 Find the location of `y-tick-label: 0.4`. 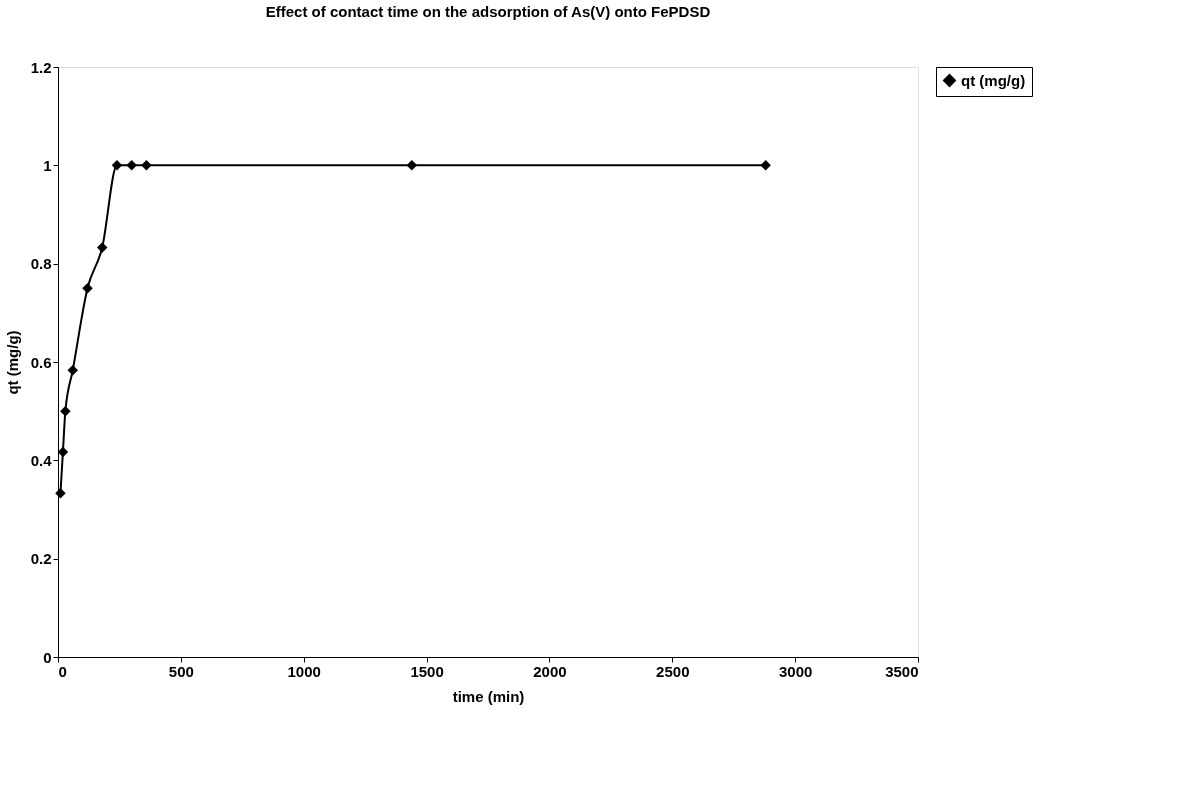

y-tick-label: 0.4 is located at coordinates (41, 460).